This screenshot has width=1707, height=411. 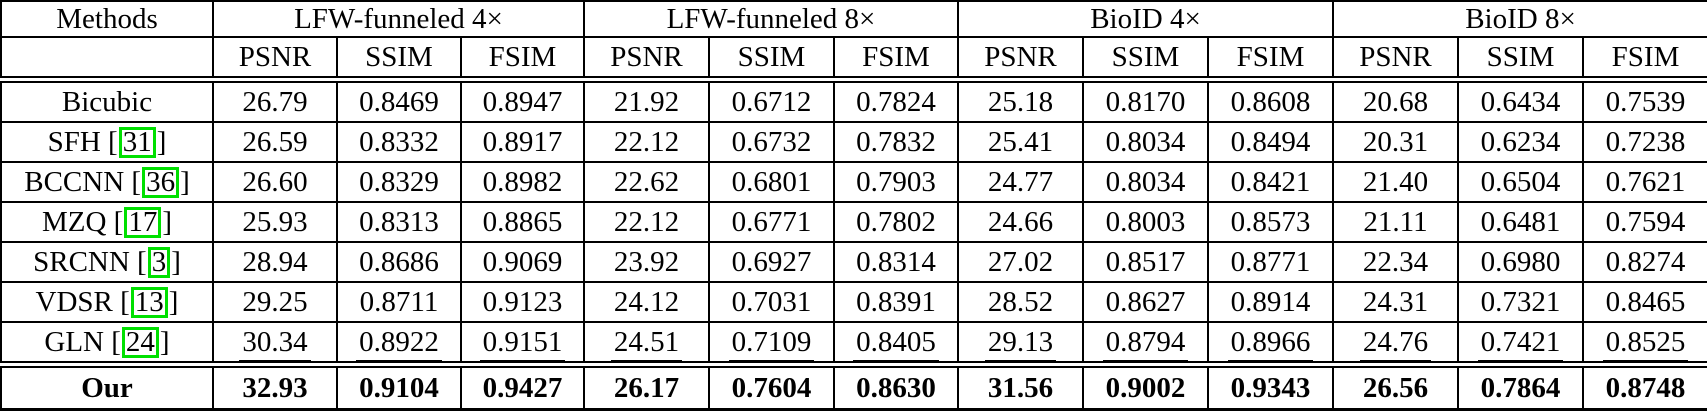 What do you see at coordinates (1395, 261) in the screenshot?
I see `metric-value: 22.34` at bounding box center [1395, 261].